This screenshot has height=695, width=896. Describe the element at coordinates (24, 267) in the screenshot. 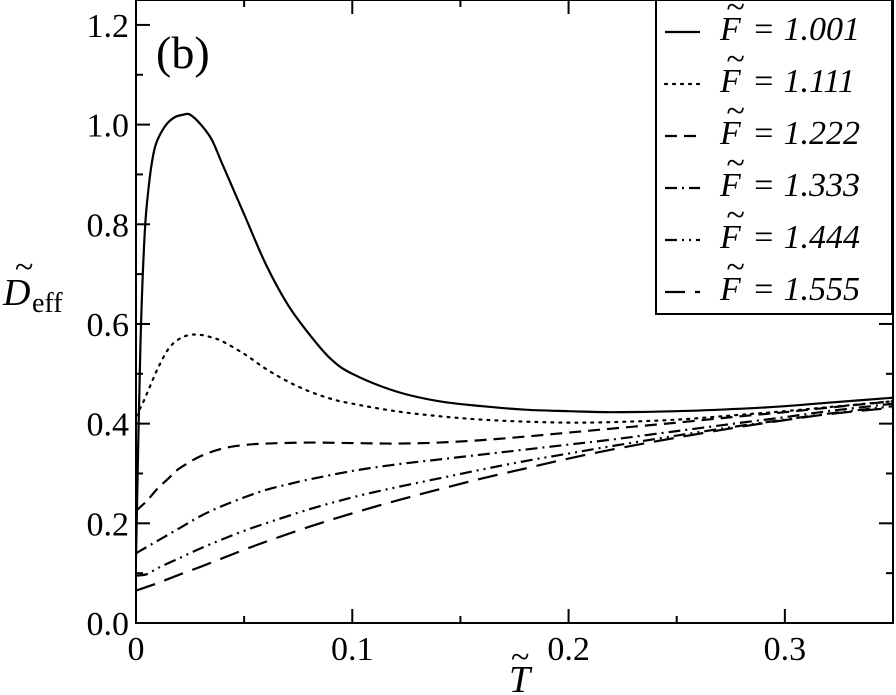

I see `y-axis-accent: ~` at that location.